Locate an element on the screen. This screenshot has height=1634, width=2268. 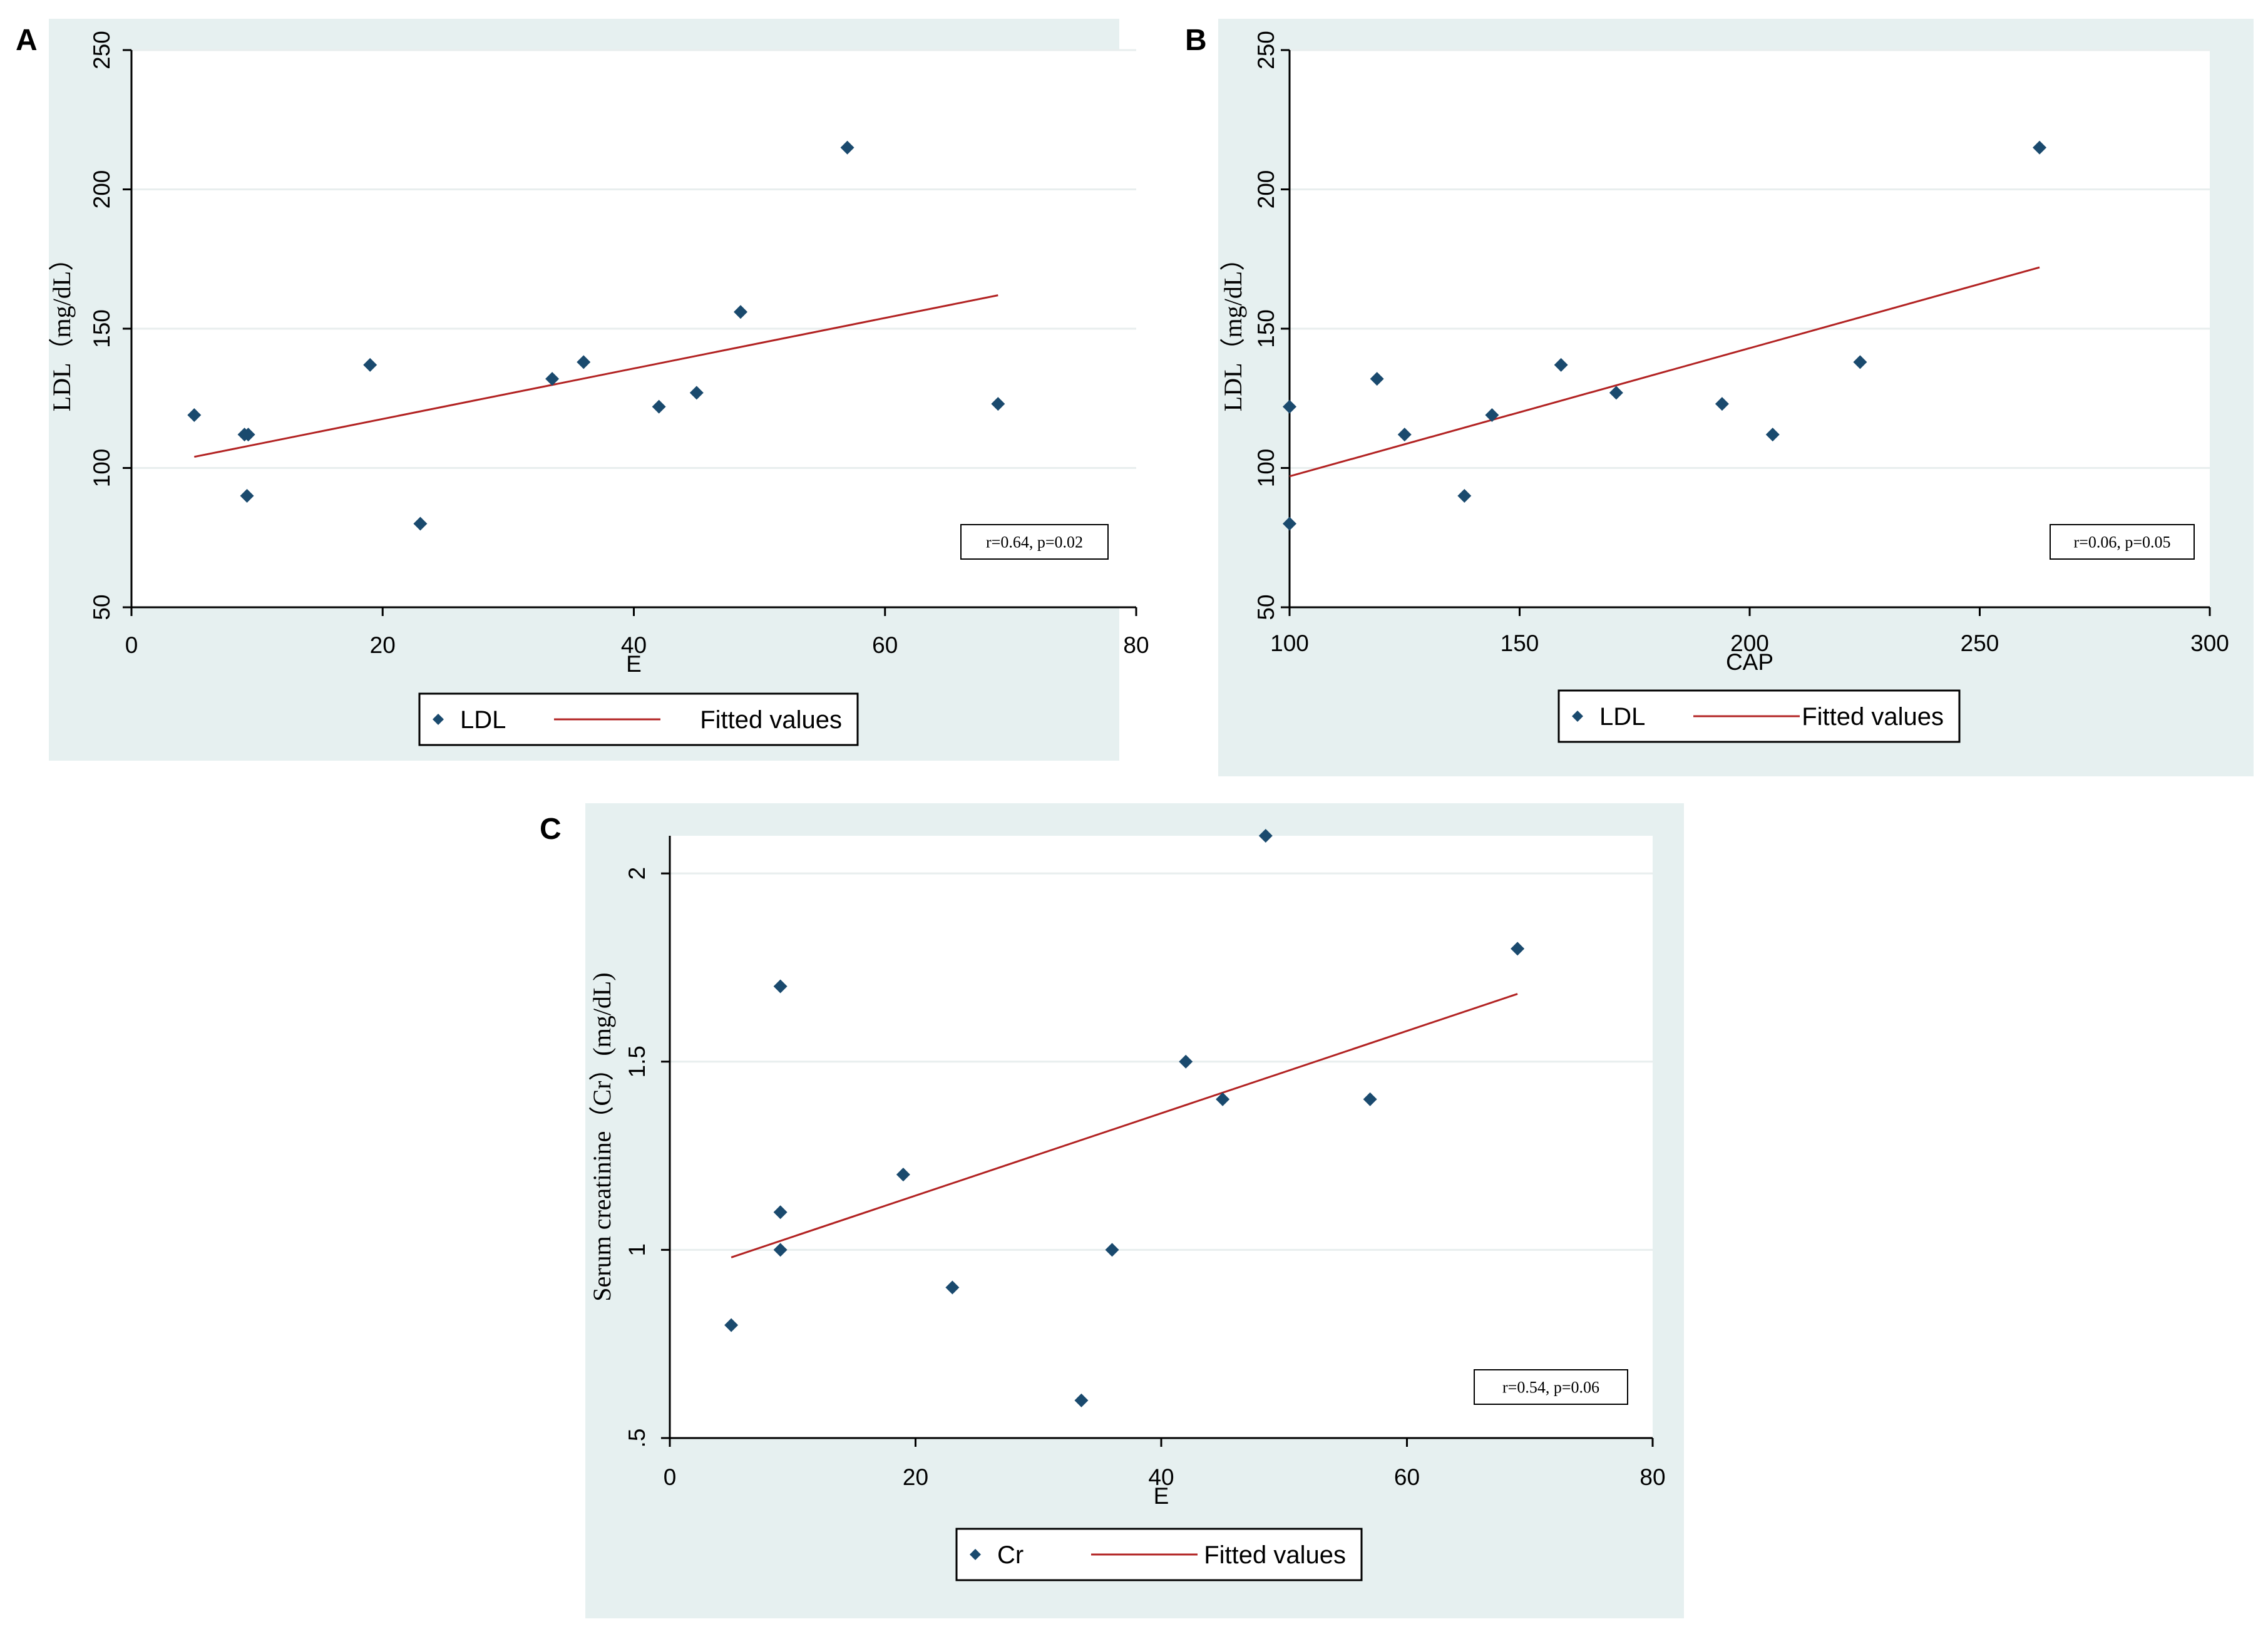
x-tick-label: 300 is located at coordinates (2209, 643).